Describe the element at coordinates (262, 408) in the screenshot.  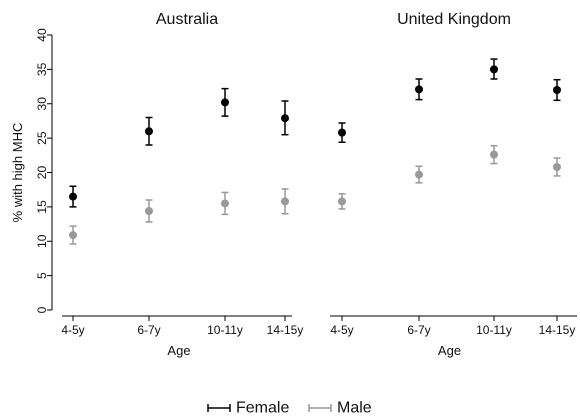
I see `legend-label: Female` at that location.